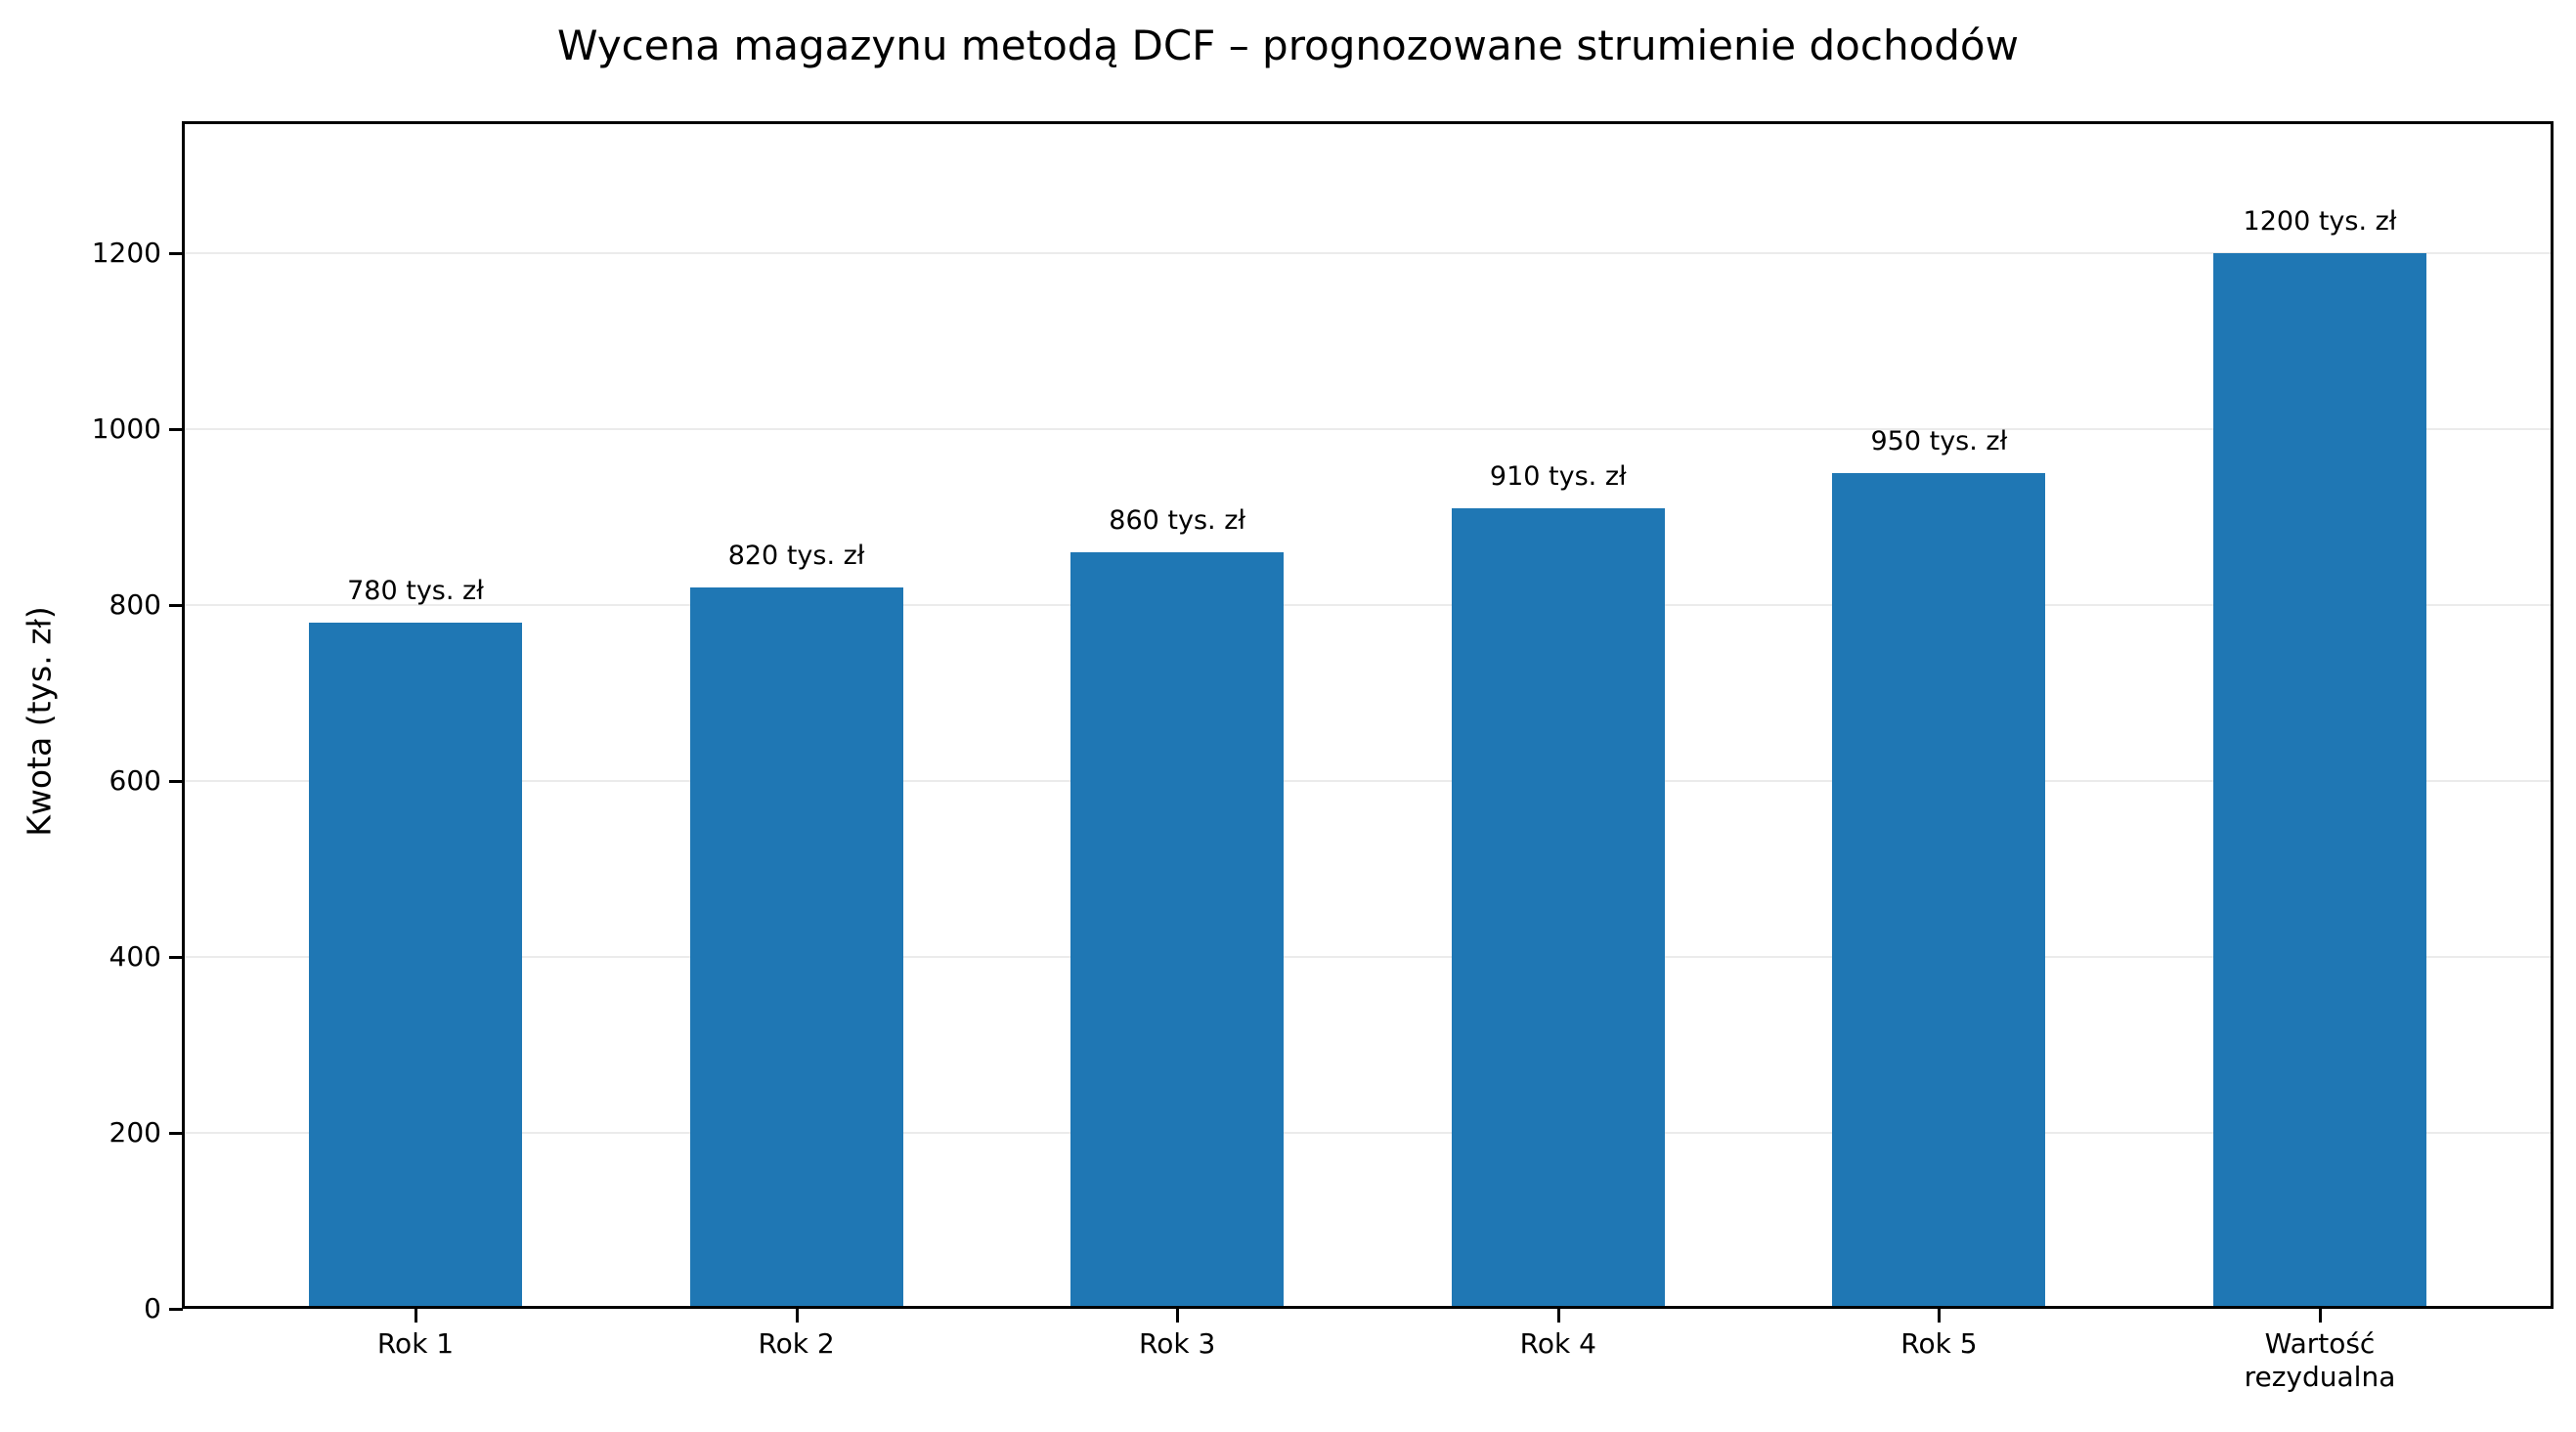  What do you see at coordinates (39, 721) in the screenshot?
I see `y-axis-label: Kwota (tys. zł)` at bounding box center [39, 721].